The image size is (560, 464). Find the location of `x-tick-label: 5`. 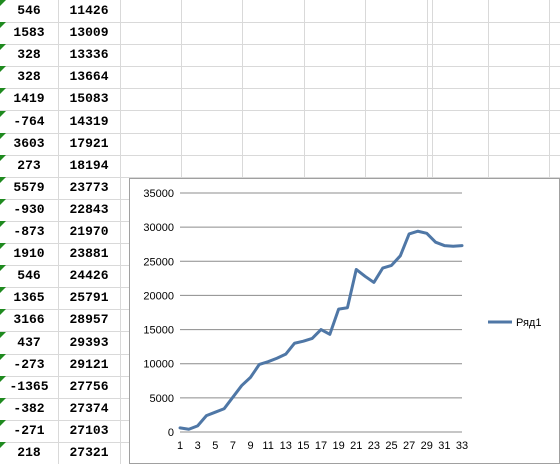

x-tick-label: 5 is located at coordinates (215, 446).